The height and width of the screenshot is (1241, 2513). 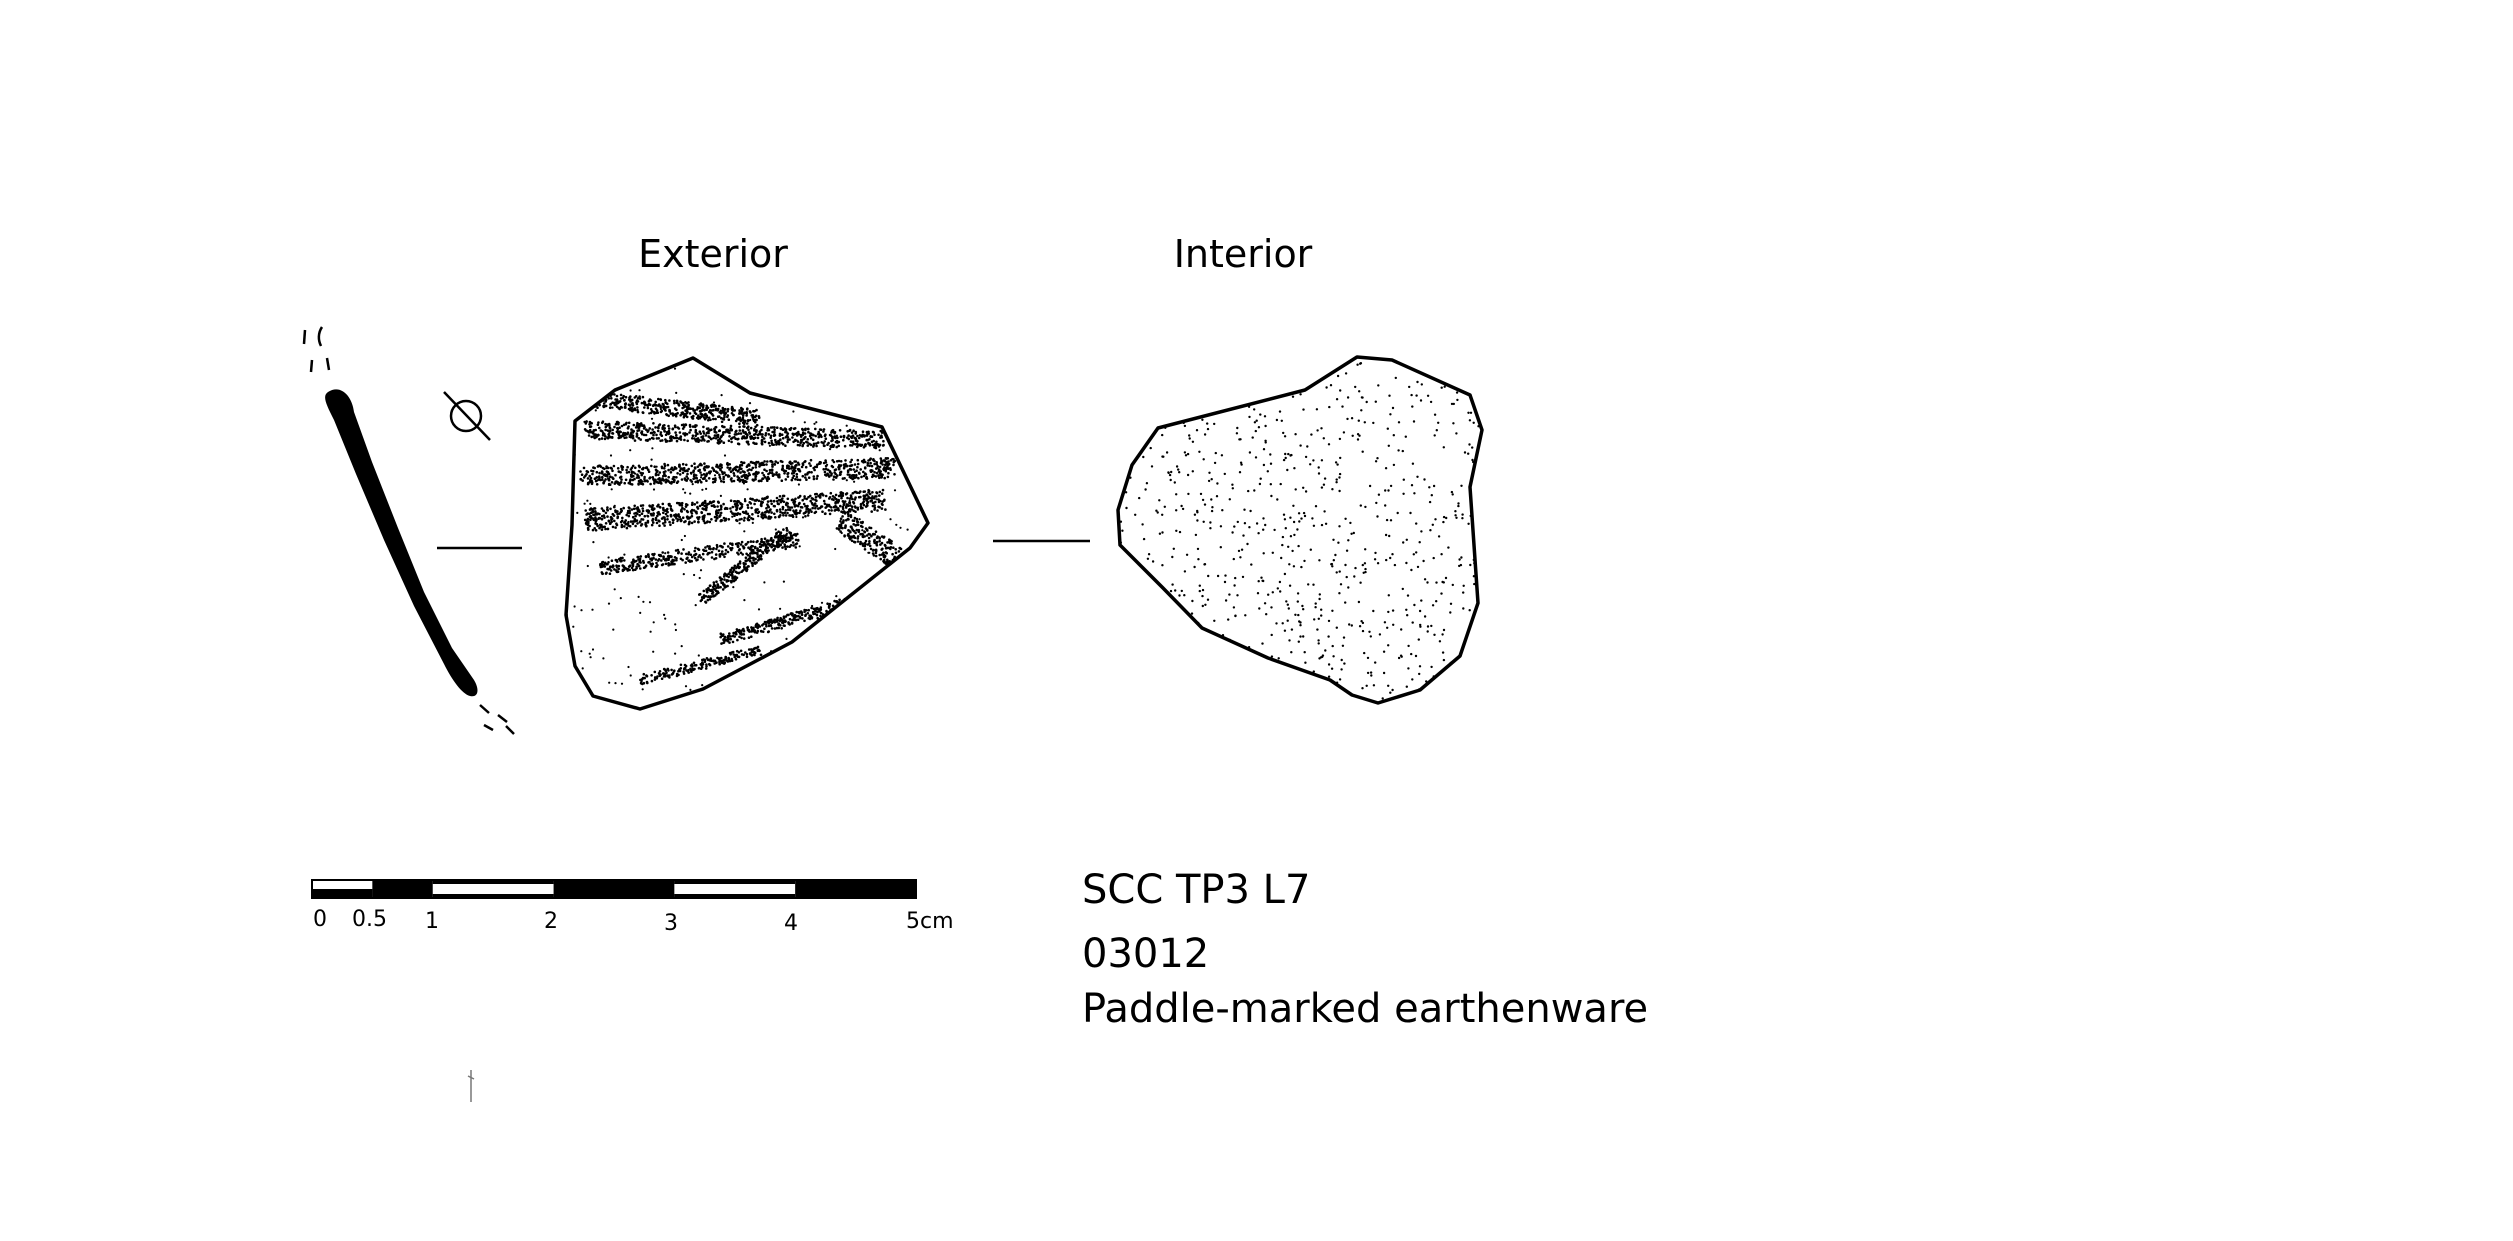 I want to click on scale-tick-1: 1, so click(x=432, y=921).